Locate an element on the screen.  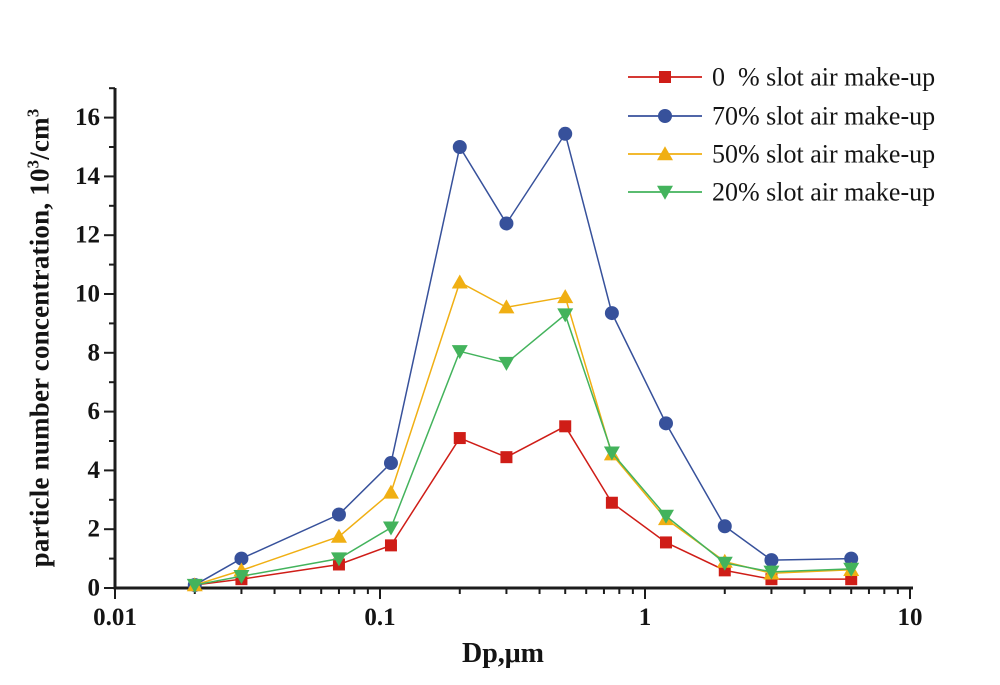
x-tick-label: 10 is located at coordinates (910, 617).